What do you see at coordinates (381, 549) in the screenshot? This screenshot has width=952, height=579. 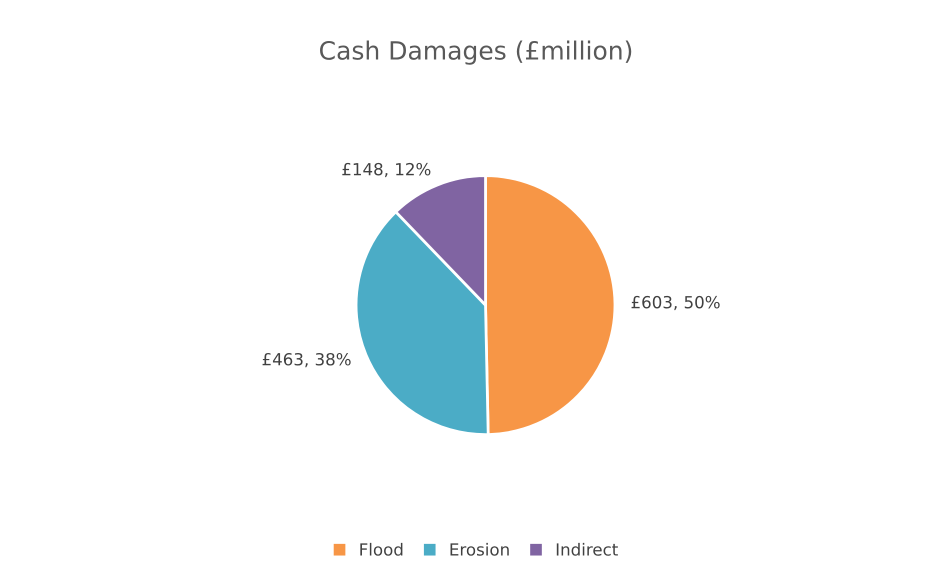 I see `legend-label: Flood` at bounding box center [381, 549].